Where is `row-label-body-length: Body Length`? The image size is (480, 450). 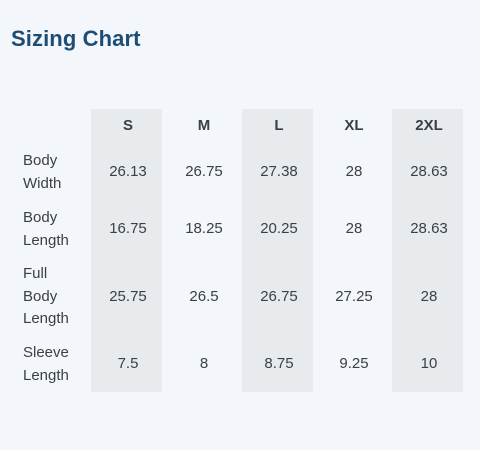
row-label-body-length: Body Length is located at coordinates (46, 229).